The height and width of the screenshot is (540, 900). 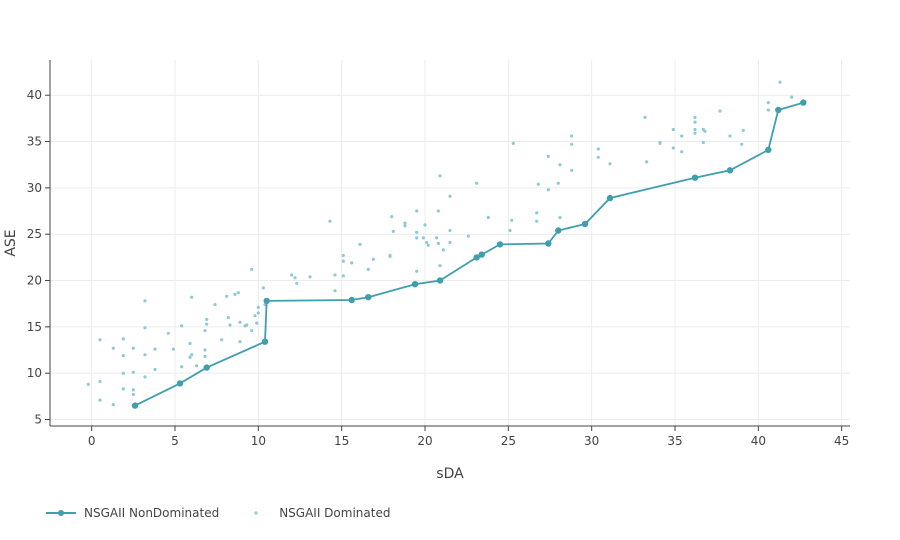 What do you see at coordinates (341, 441) in the screenshot?
I see `x-tick-label: 15` at bounding box center [341, 441].